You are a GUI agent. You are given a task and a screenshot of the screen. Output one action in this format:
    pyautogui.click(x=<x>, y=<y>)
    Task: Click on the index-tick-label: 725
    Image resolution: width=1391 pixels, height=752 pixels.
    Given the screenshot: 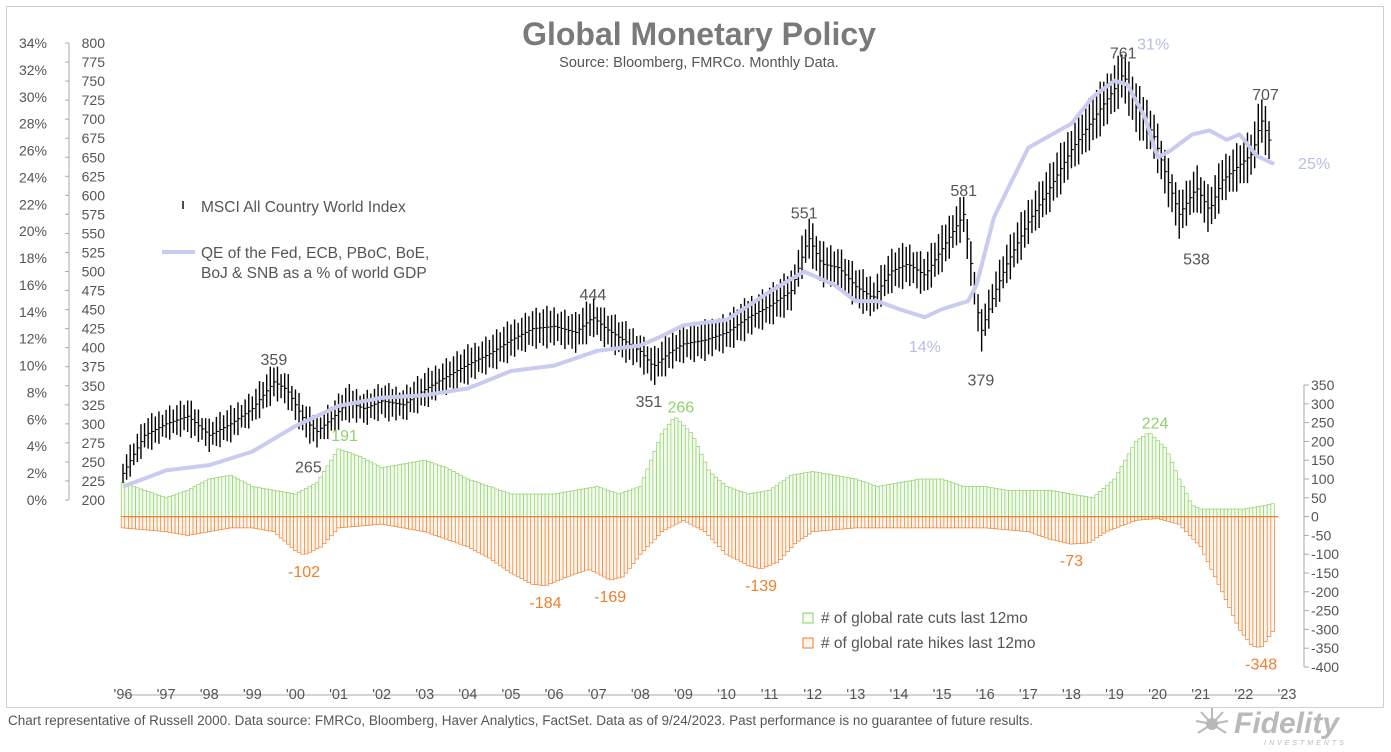 What is the action you would take?
    pyautogui.click(x=94, y=100)
    